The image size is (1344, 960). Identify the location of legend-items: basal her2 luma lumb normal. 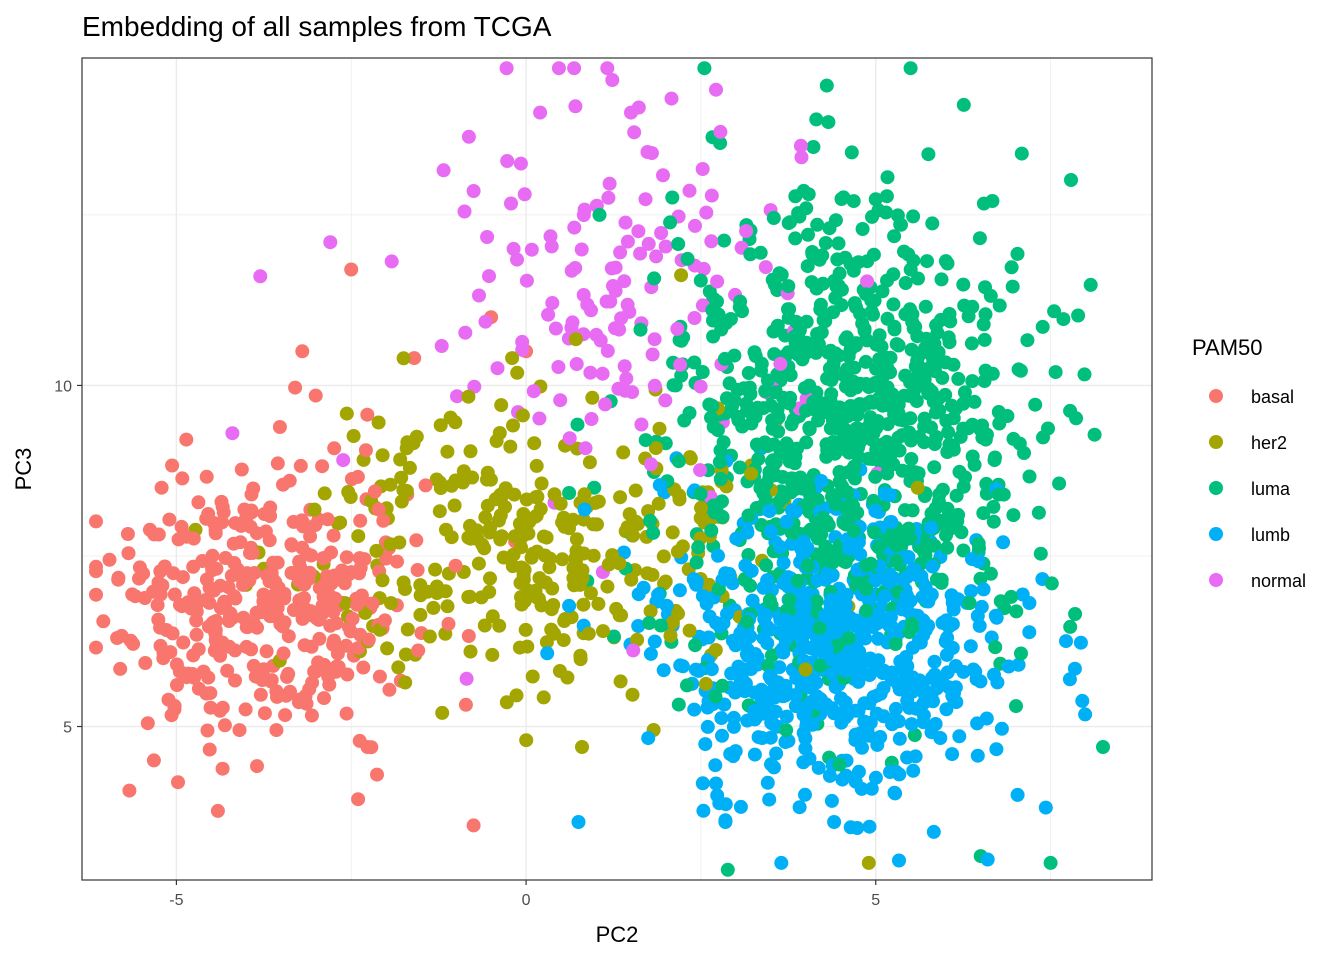
(1257, 489).